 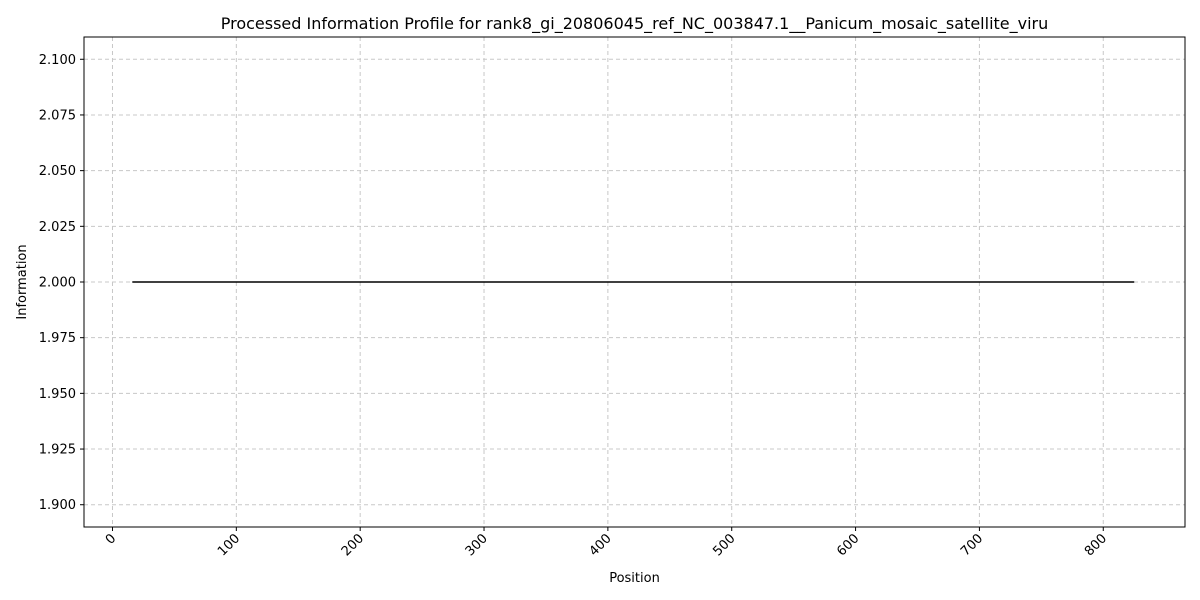 What do you see at coordinates (477, 545) in the screenshot?
I see `x-tick-label: 300` at bounding box center [477, 545].